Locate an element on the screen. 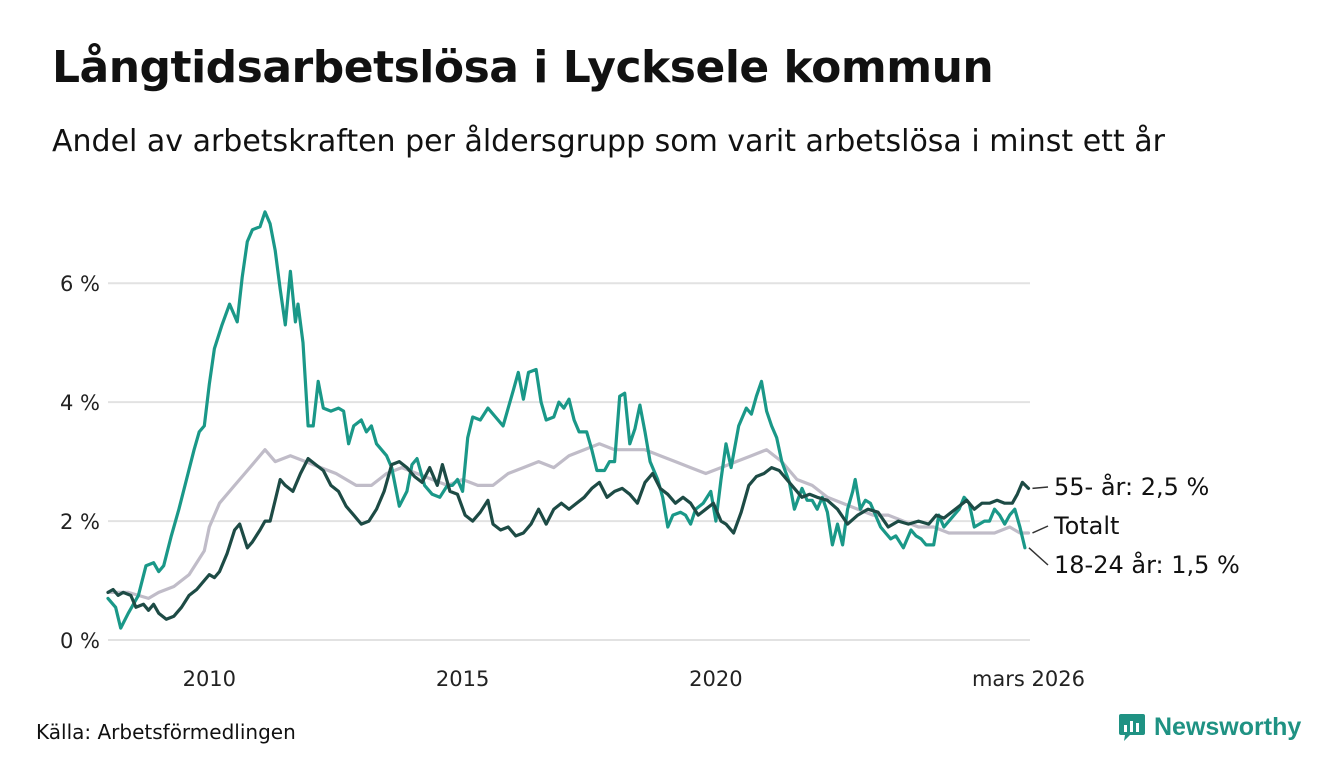 The height and width of the screenshot is (780, 1340). x-tick-label: mars 2026 is located at coordinates (1028, 679).